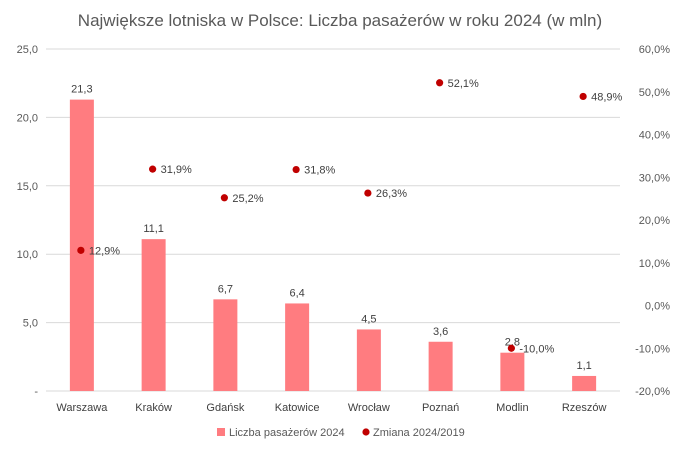 The image size is (680, 453). Describe the element at coordinates (225, 289) in the screenshot. I see `bar-data-label: 6,7` at that location.